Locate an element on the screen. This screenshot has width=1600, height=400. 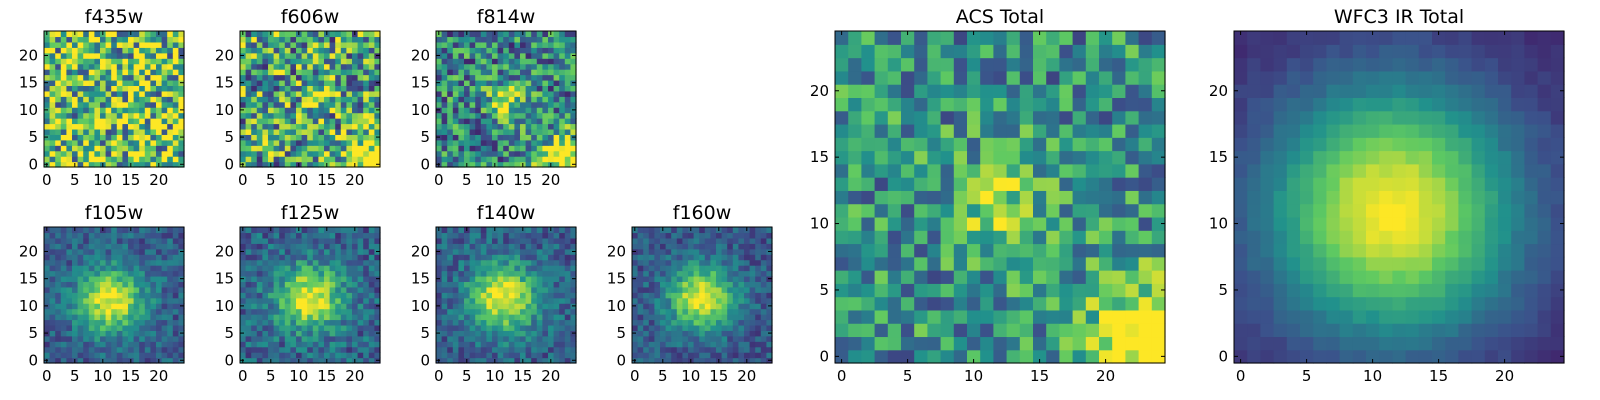
y-tick-label: 20 is located at coordinates (28, 55).